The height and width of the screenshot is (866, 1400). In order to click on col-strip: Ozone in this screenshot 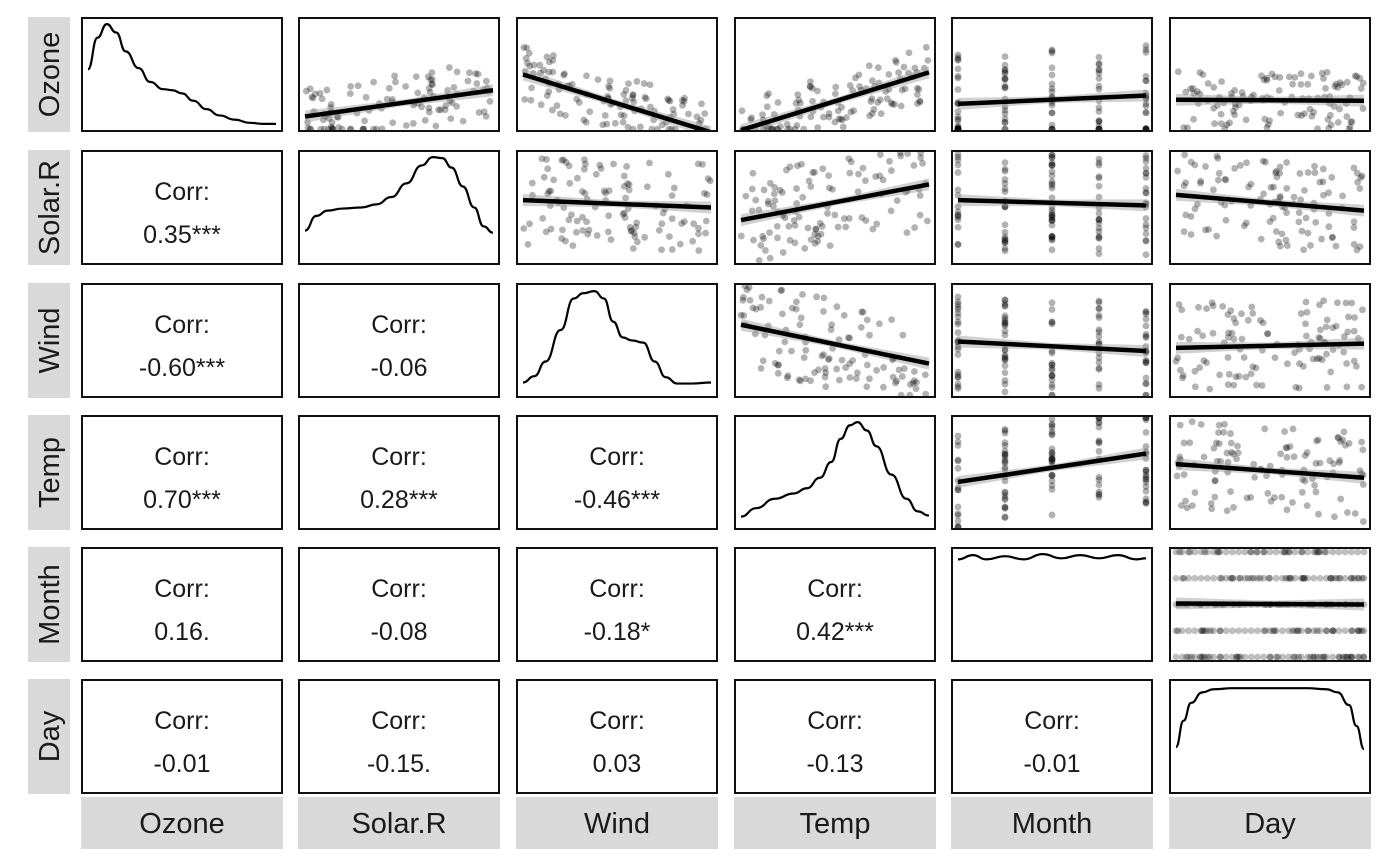, I will do `click(182, 823)`.